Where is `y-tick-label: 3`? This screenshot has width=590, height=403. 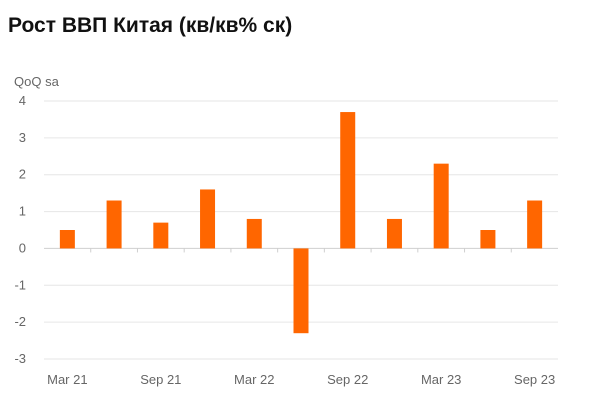
y-tick-label: 3 is located at coordinates (22, 137).